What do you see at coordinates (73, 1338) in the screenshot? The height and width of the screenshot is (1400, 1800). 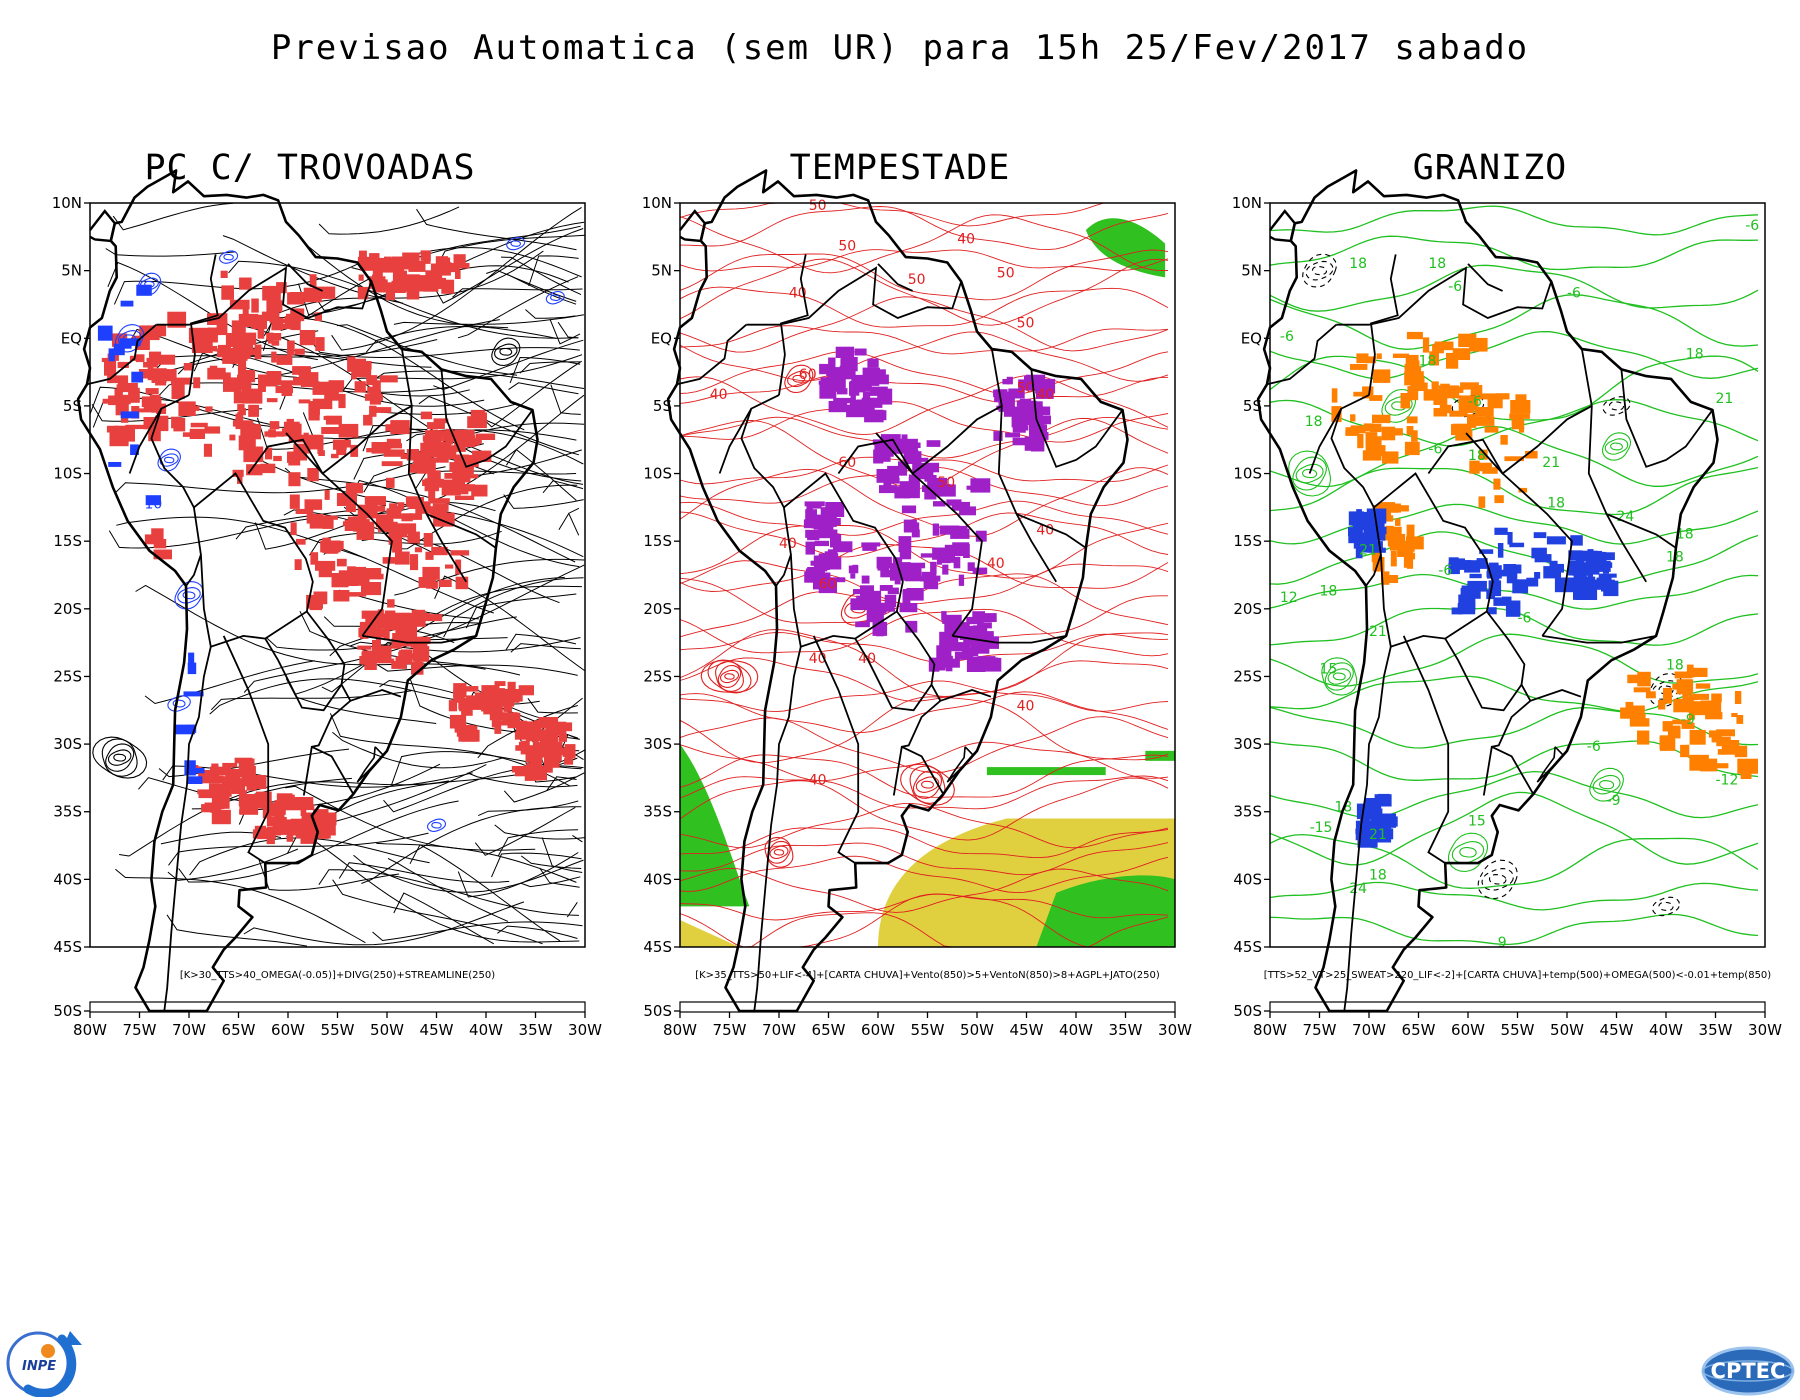 I see `inpe-arrow-icon` at bounding box center [73, 1338].